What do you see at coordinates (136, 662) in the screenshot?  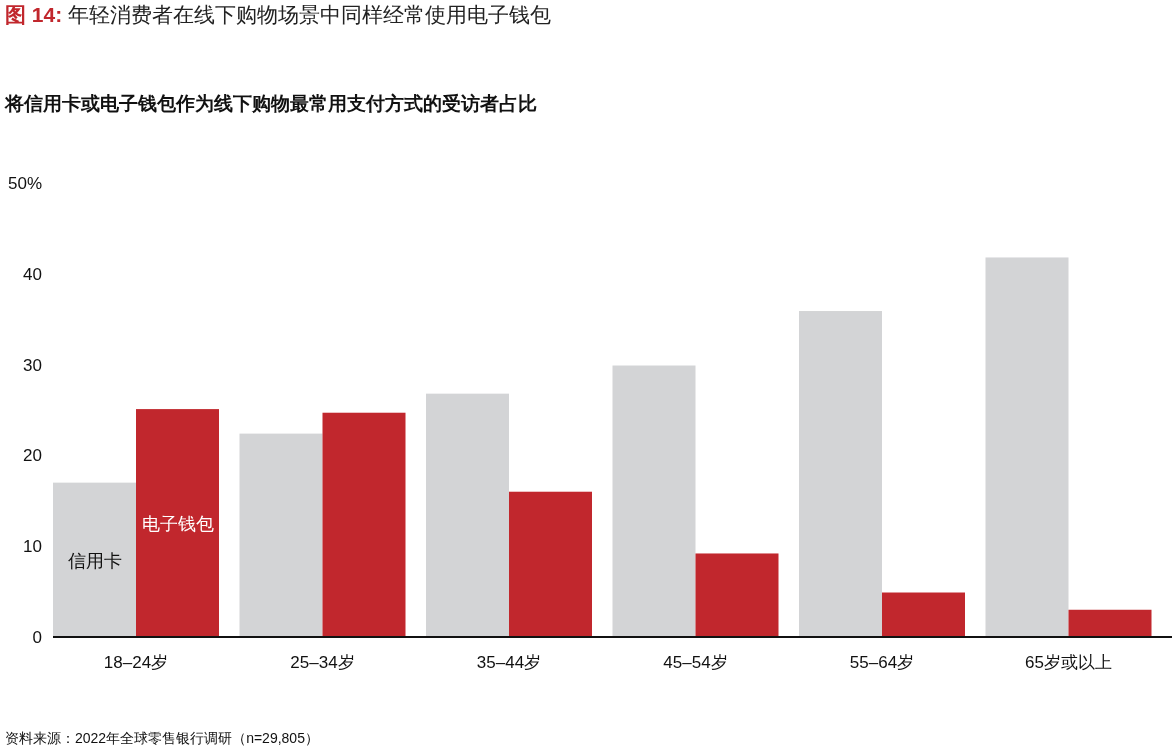 I see `x-tick-label: 18–24岁` at bounding box center [136, 662].